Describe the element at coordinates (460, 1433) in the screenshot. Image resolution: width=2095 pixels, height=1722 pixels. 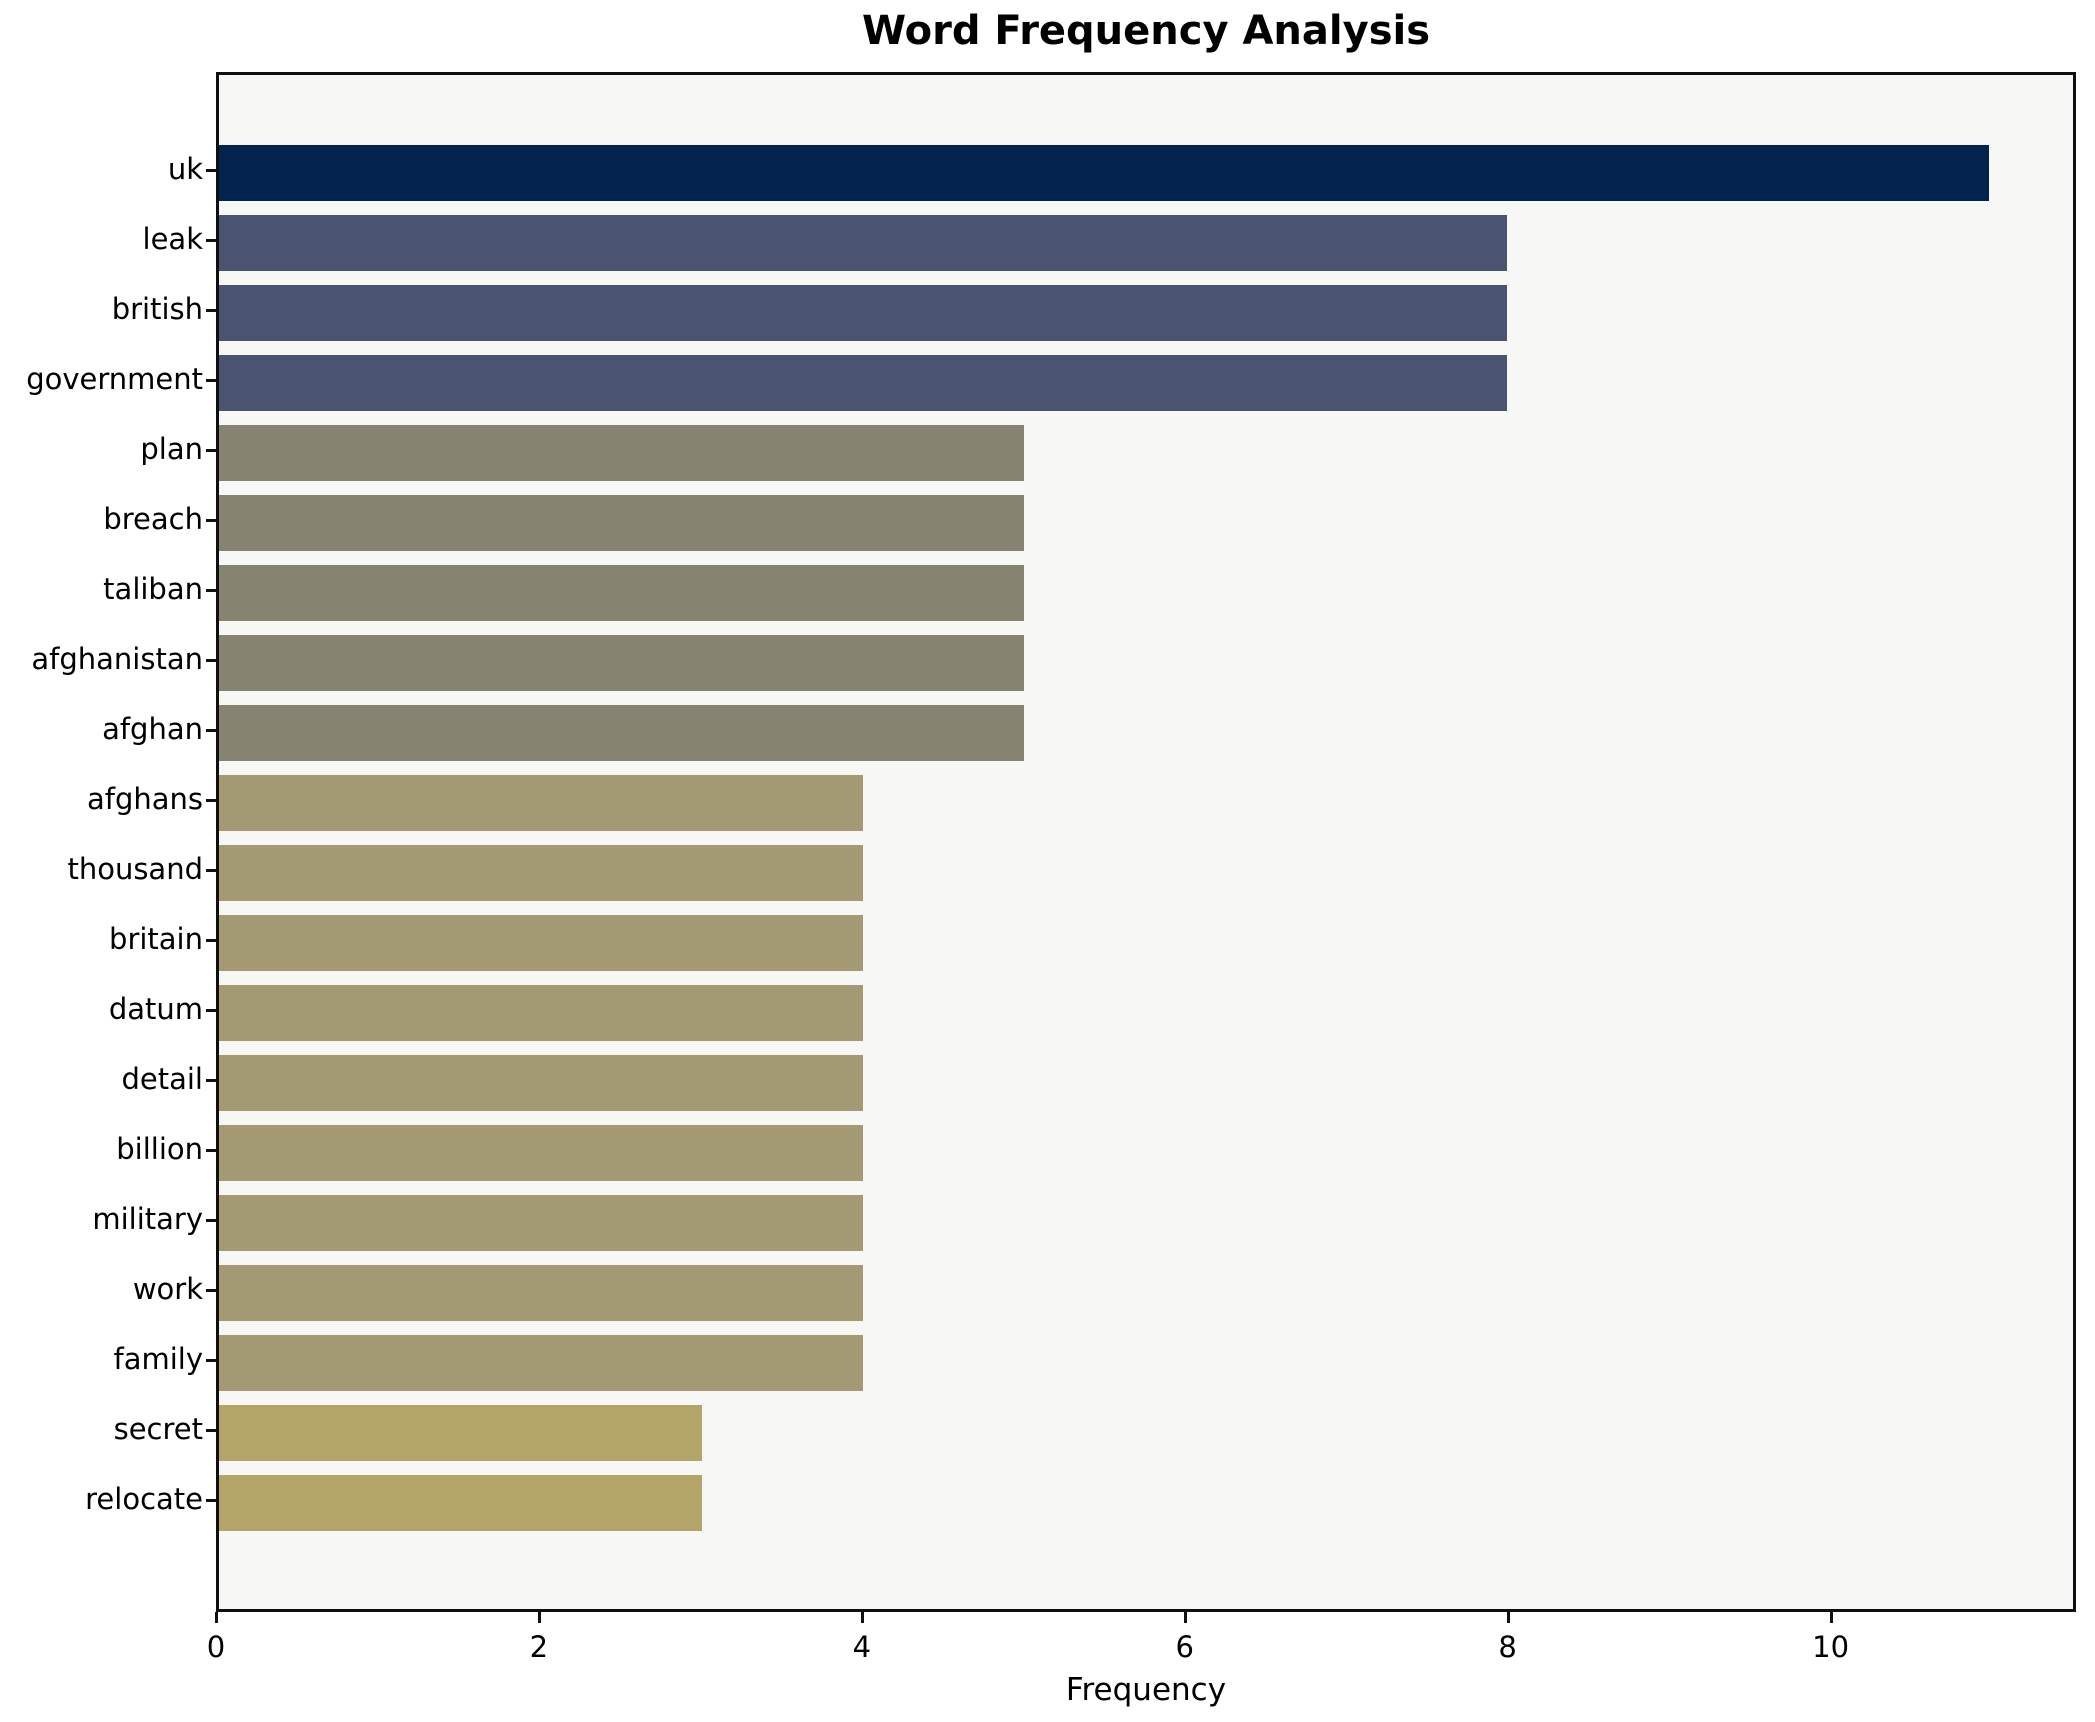
I see `bar-secret` at that location.